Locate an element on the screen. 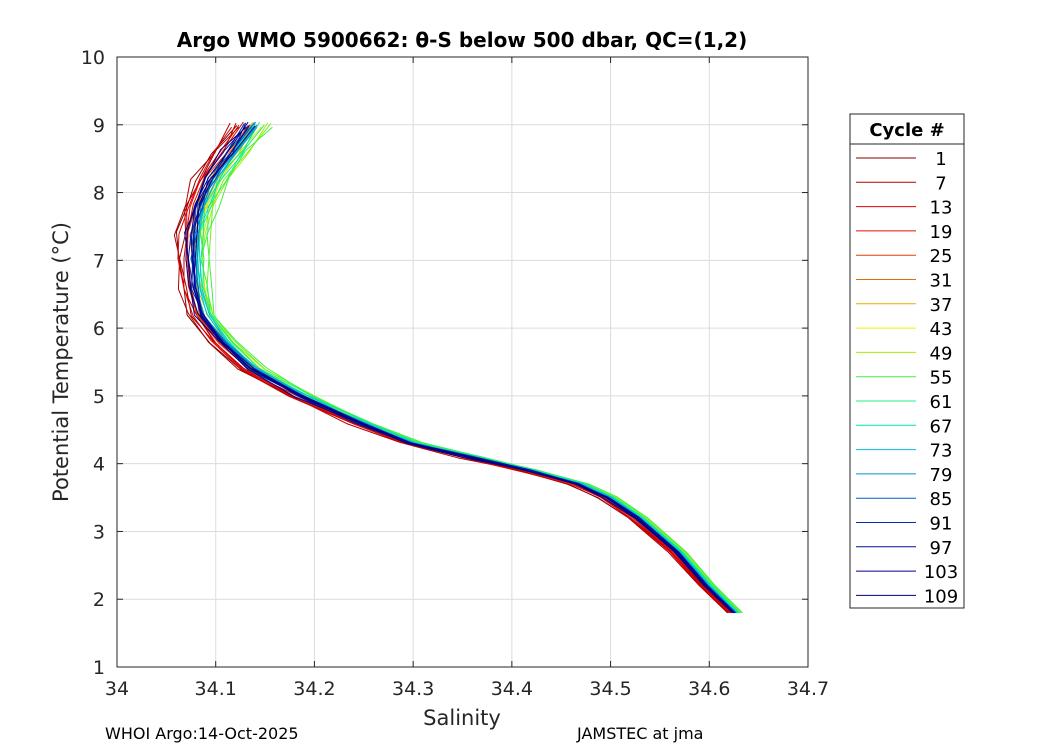 The width and height of the screenshot is (1050, 750). legend-label: 55 is located at coordinates (941, 378).